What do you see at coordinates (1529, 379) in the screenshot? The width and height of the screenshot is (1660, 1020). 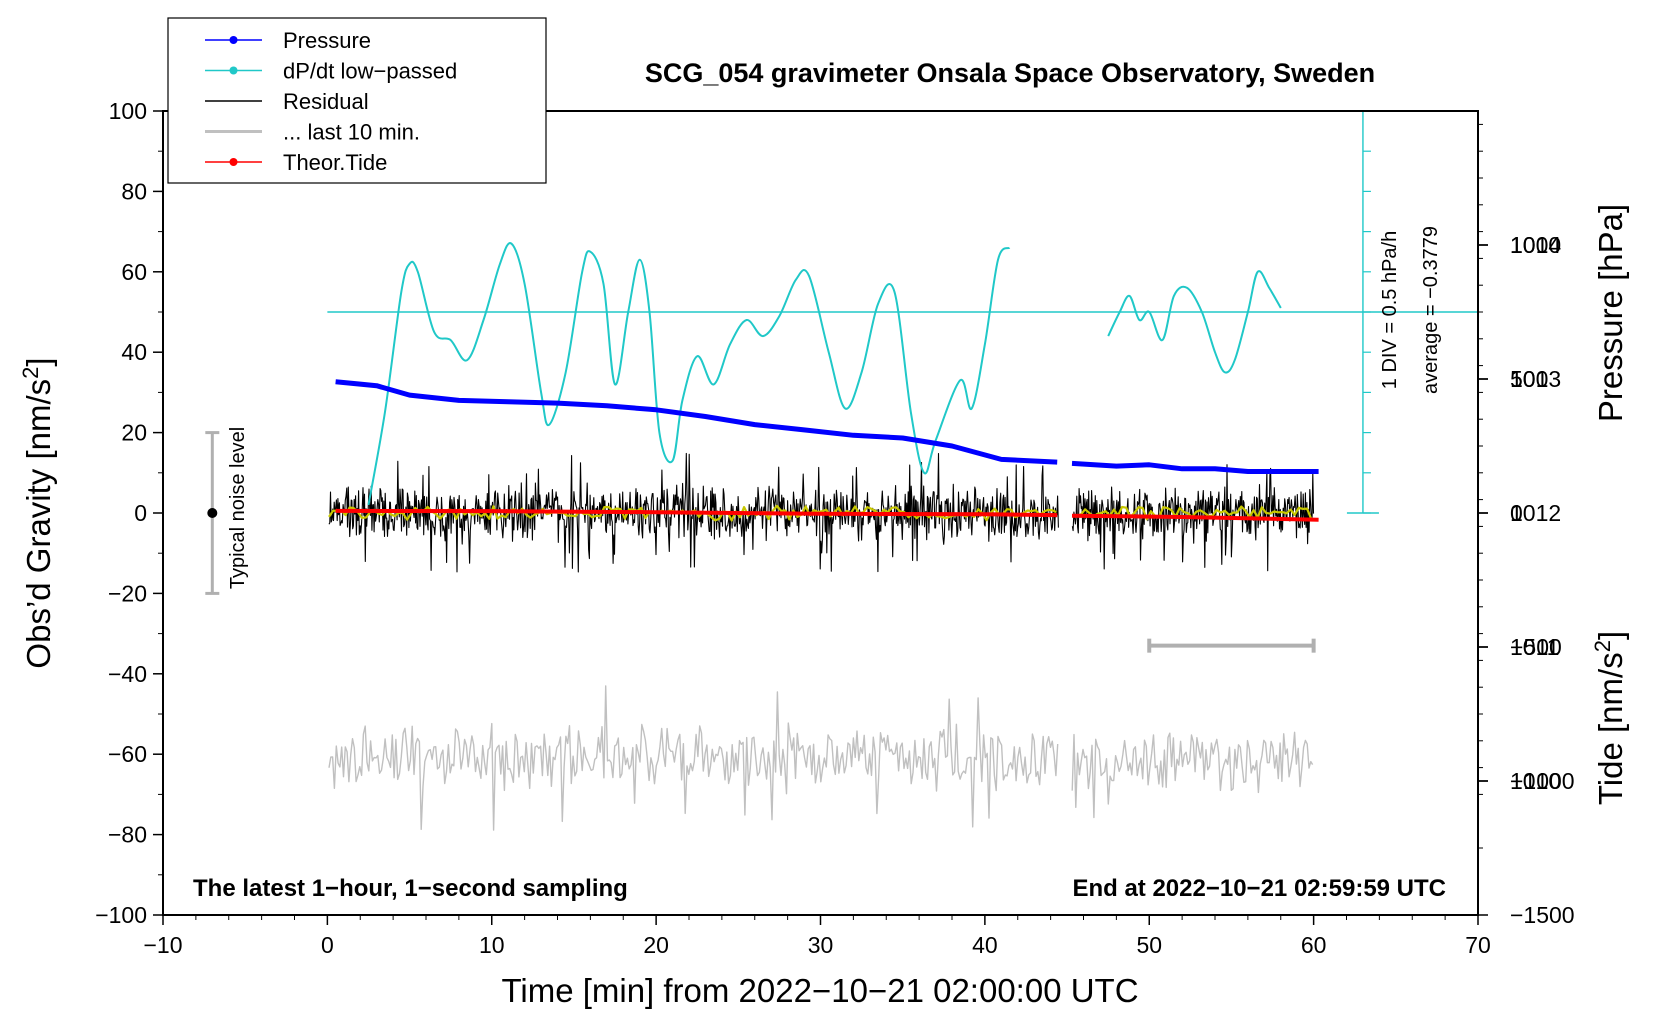 I see `tide-tick-label: 500` at bounding box center [1529, 379].